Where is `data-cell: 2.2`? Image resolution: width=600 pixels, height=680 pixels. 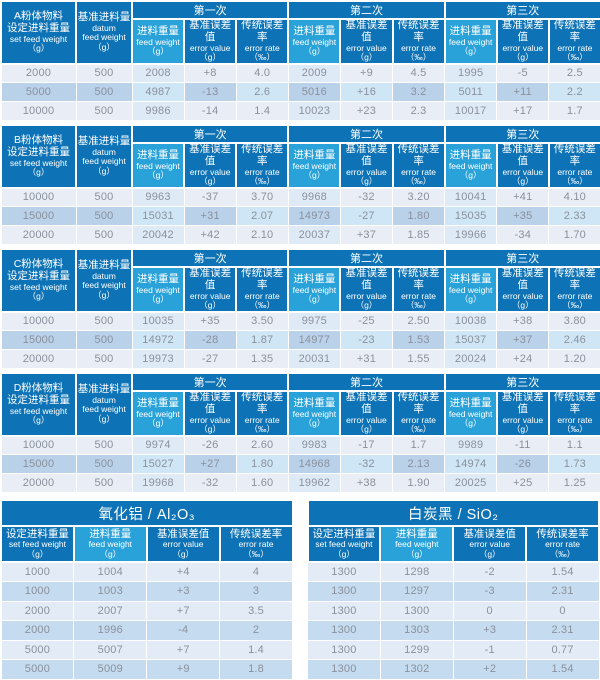
data-cell: 2.2 is located at coordinates (574, 92).